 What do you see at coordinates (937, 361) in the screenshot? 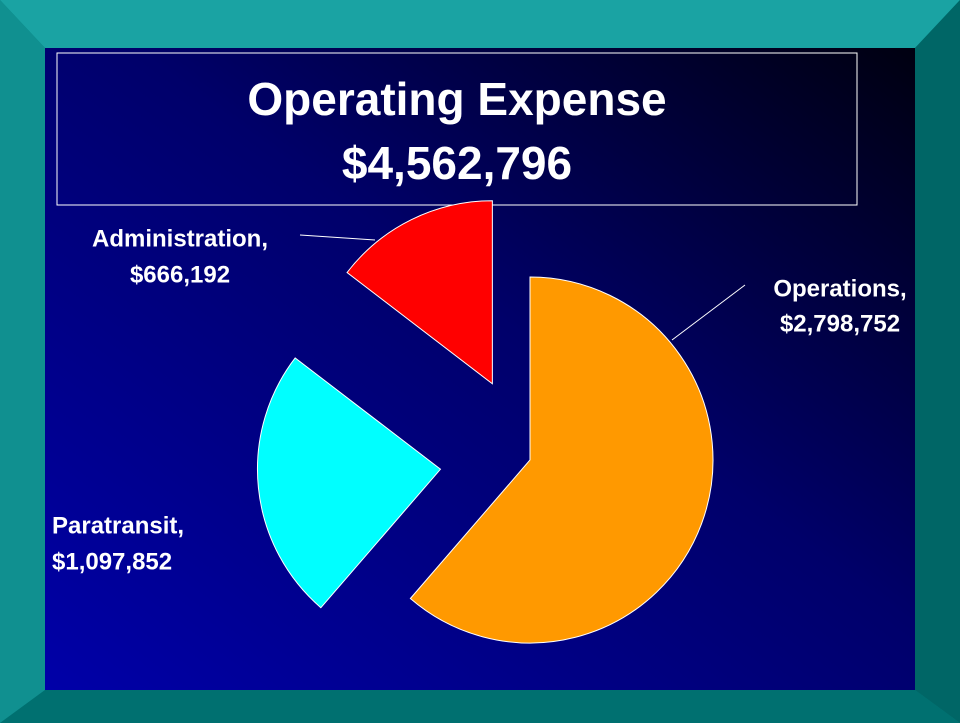
I see `frame-right` at bounding box center [937, 361].